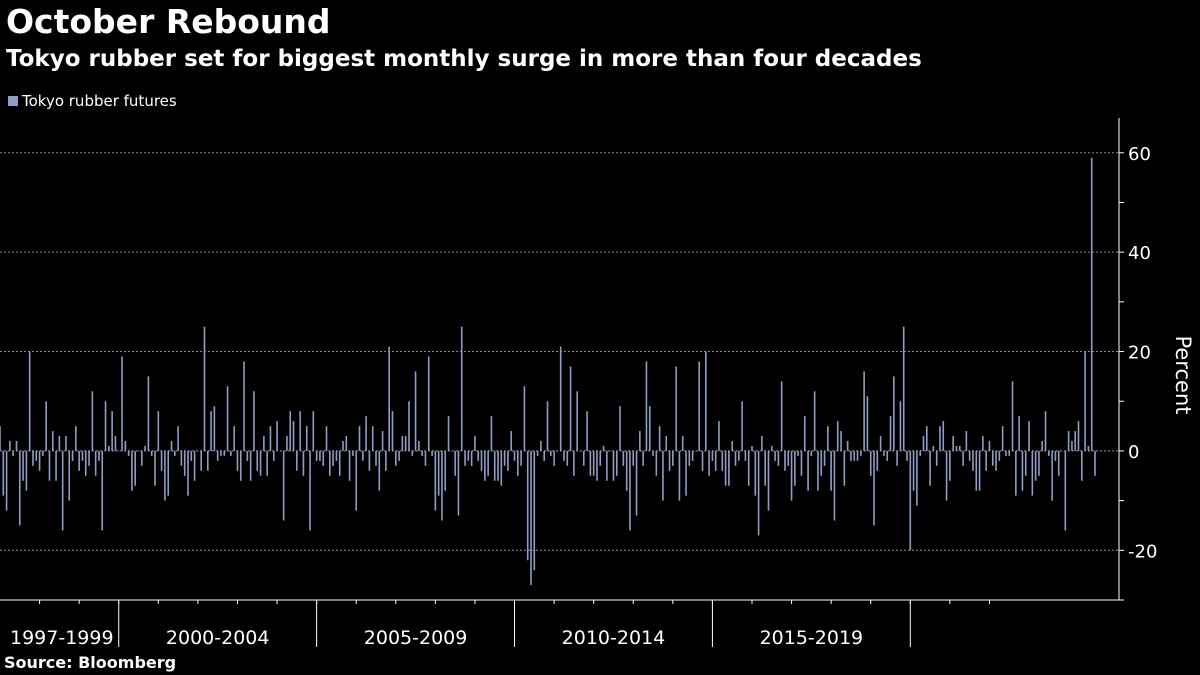 The width and height of the screenshot is (1200, 675). What do you see at coordinates (416, 638) in the screenshot?
I see `x-period-label: 2005-2009` at bounding box center [416, 638].